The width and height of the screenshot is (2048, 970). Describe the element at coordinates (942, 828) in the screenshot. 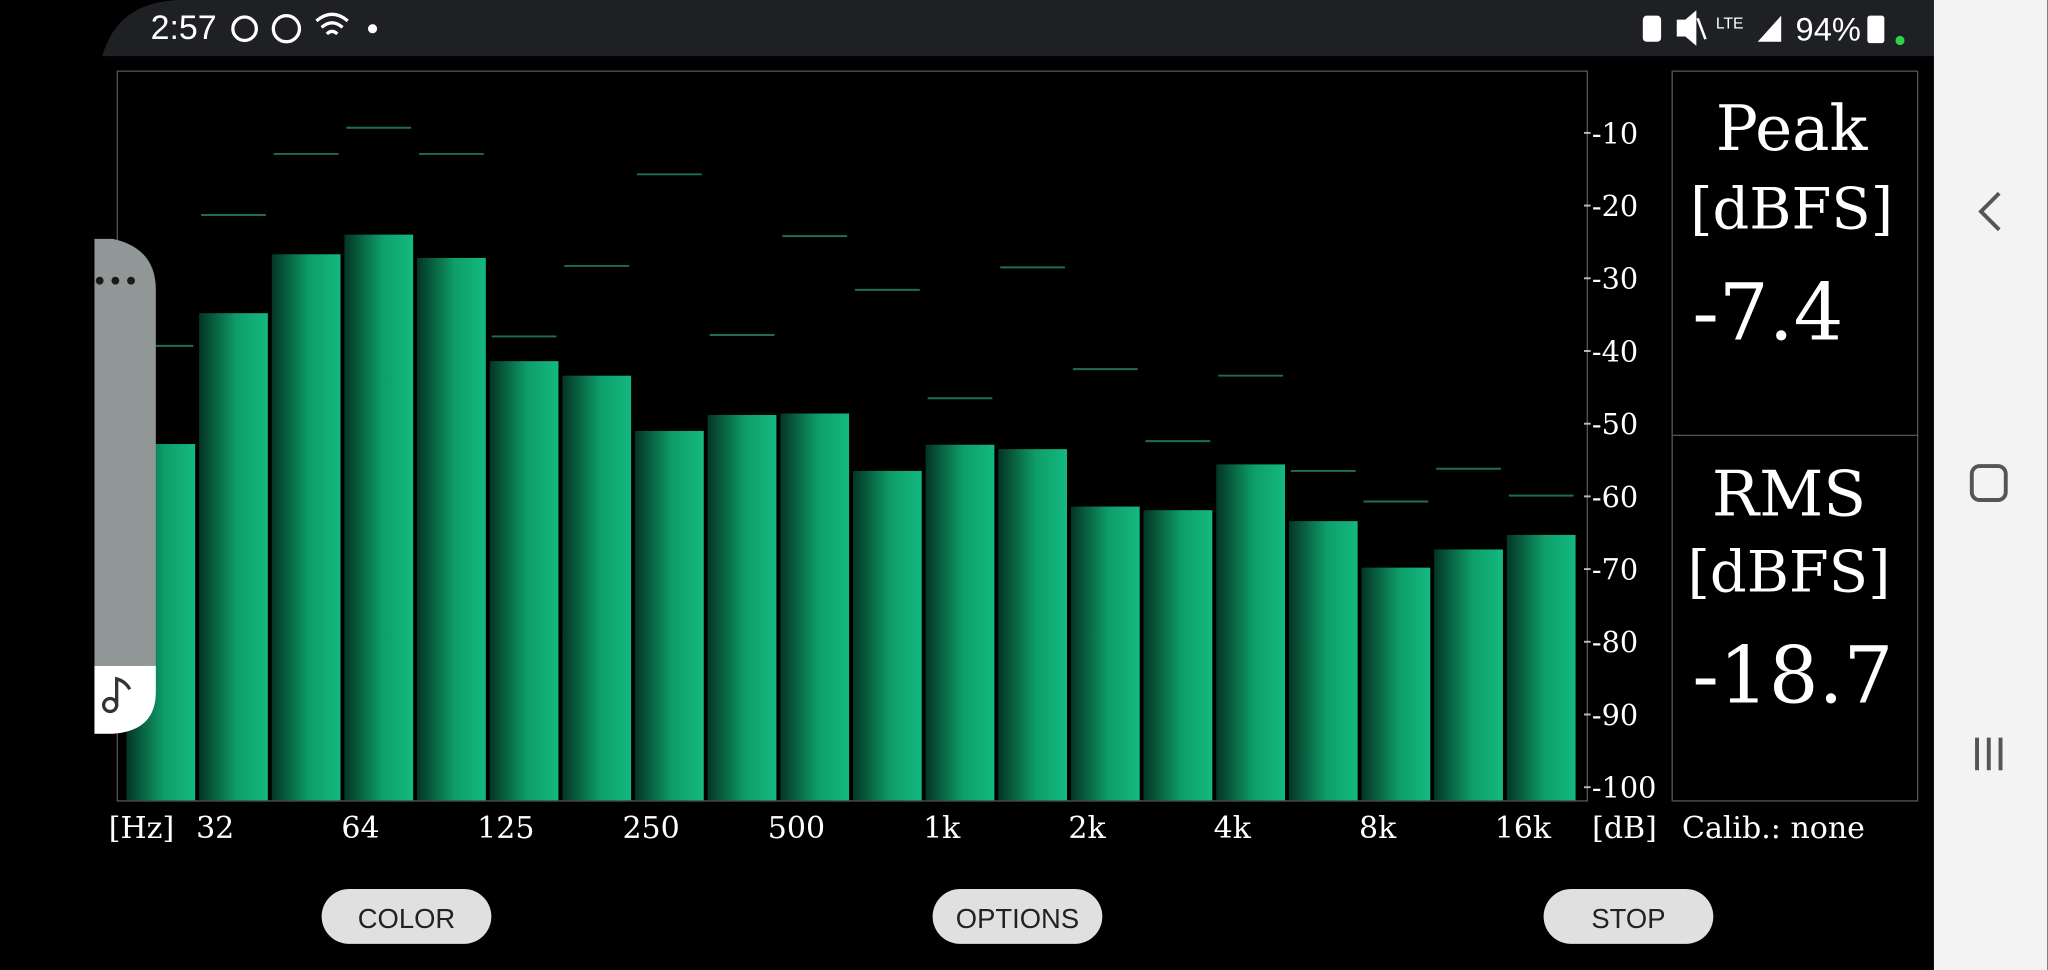

I see `x-tick-label: 1k` at that location.